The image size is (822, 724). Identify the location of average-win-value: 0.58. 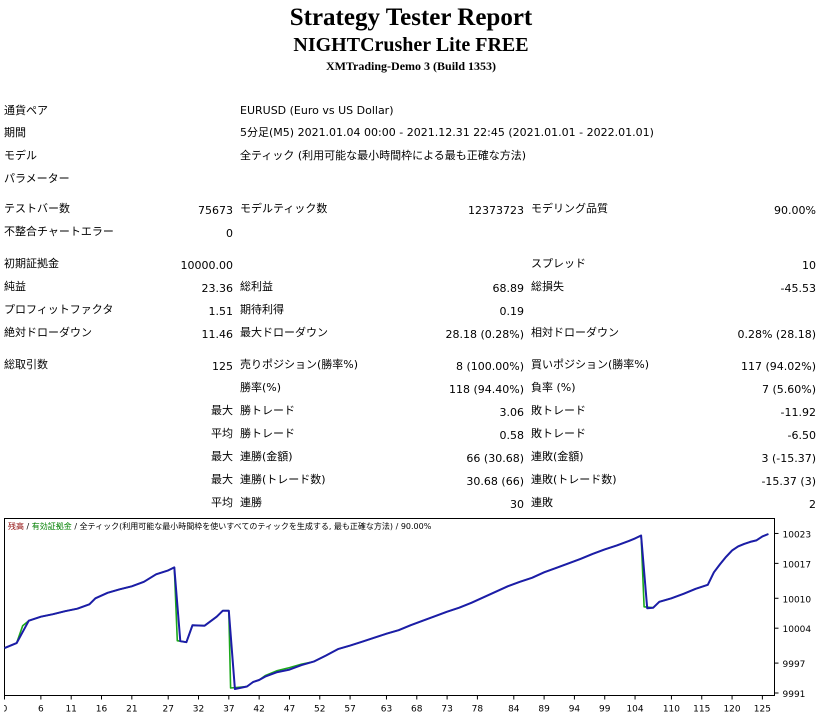
(512, 435).